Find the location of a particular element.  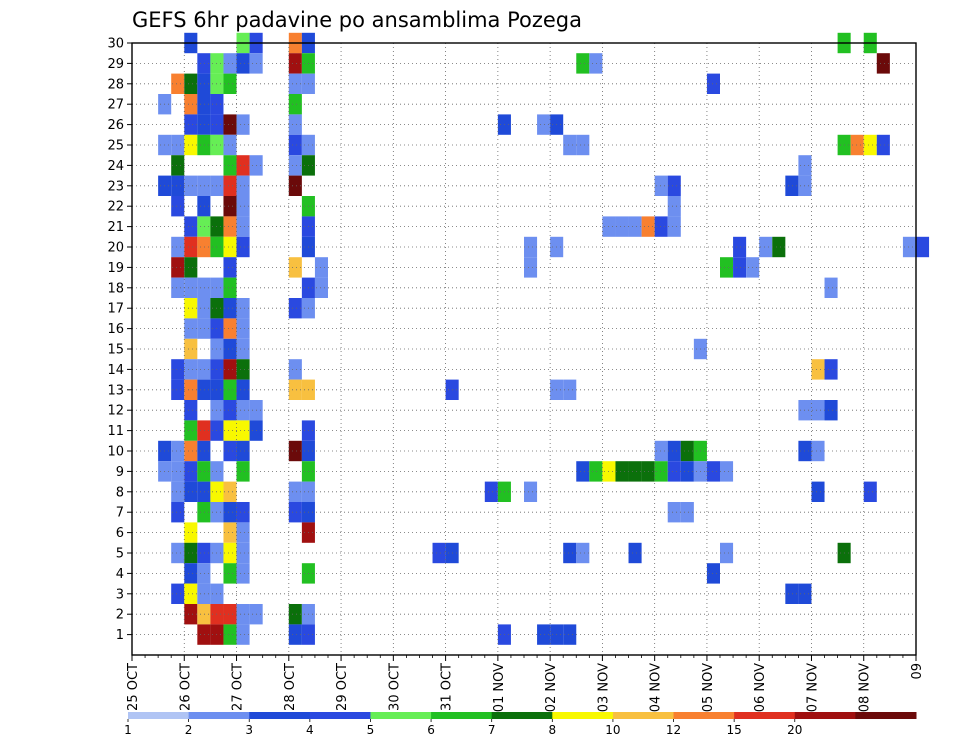

x-tick-label: 25 OCT is located at coordinates (133, 687).